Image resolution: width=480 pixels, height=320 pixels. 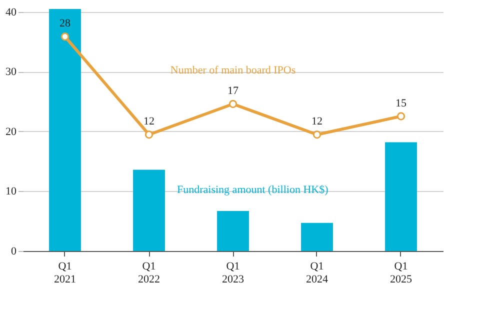 What do you see at coordinates (253, 190) in the screenshot?
I see `series-label: Fundraising amount (billion HK$)` at bounding box center [253, 190].